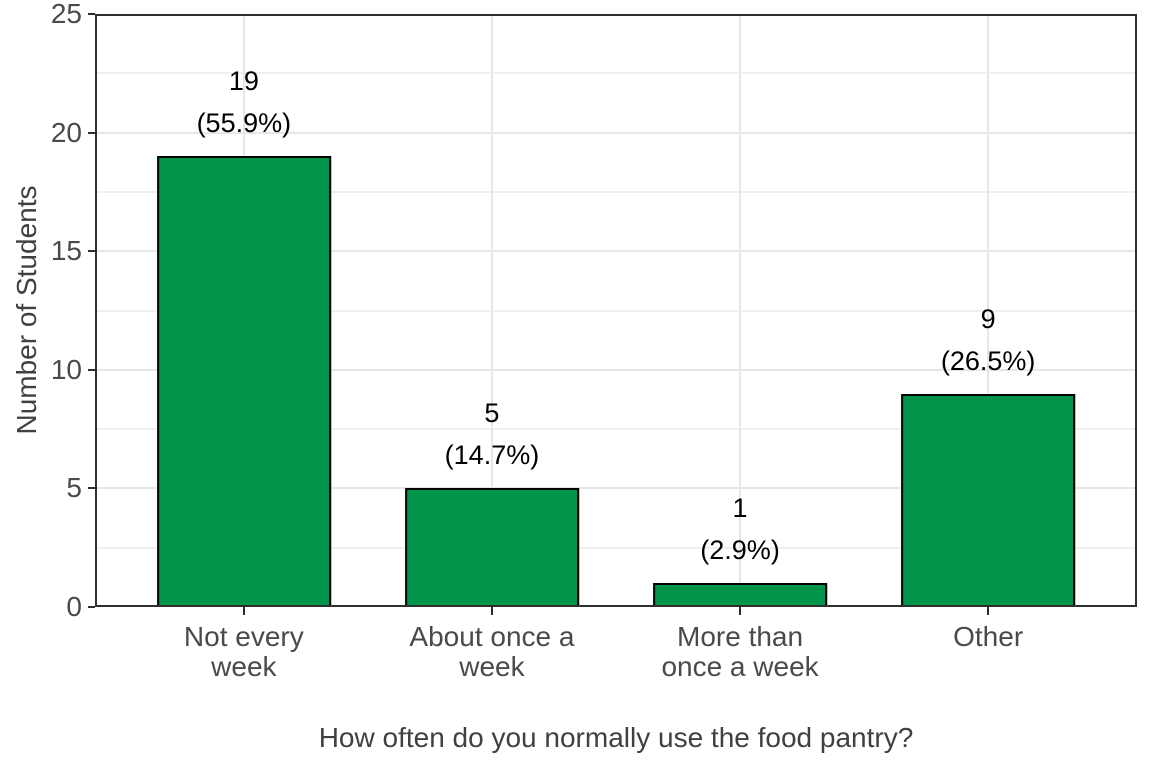 The height and width of the screenshot is (768, 1152). Describe the element at coordinates (66, 14) in the screenshot. I see `y-tick-label: 25` at that location.